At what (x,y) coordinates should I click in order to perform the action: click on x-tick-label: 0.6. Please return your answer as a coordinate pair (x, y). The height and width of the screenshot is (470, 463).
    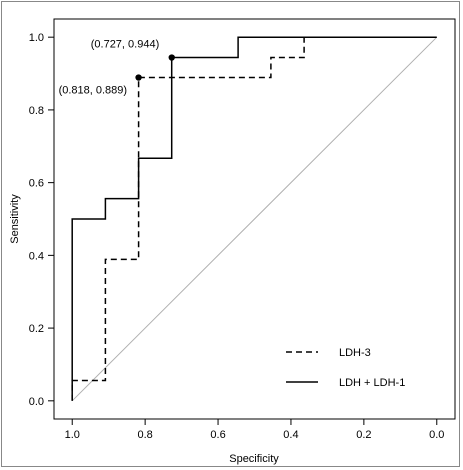
    Looking at the image, I should click on (217, 435).